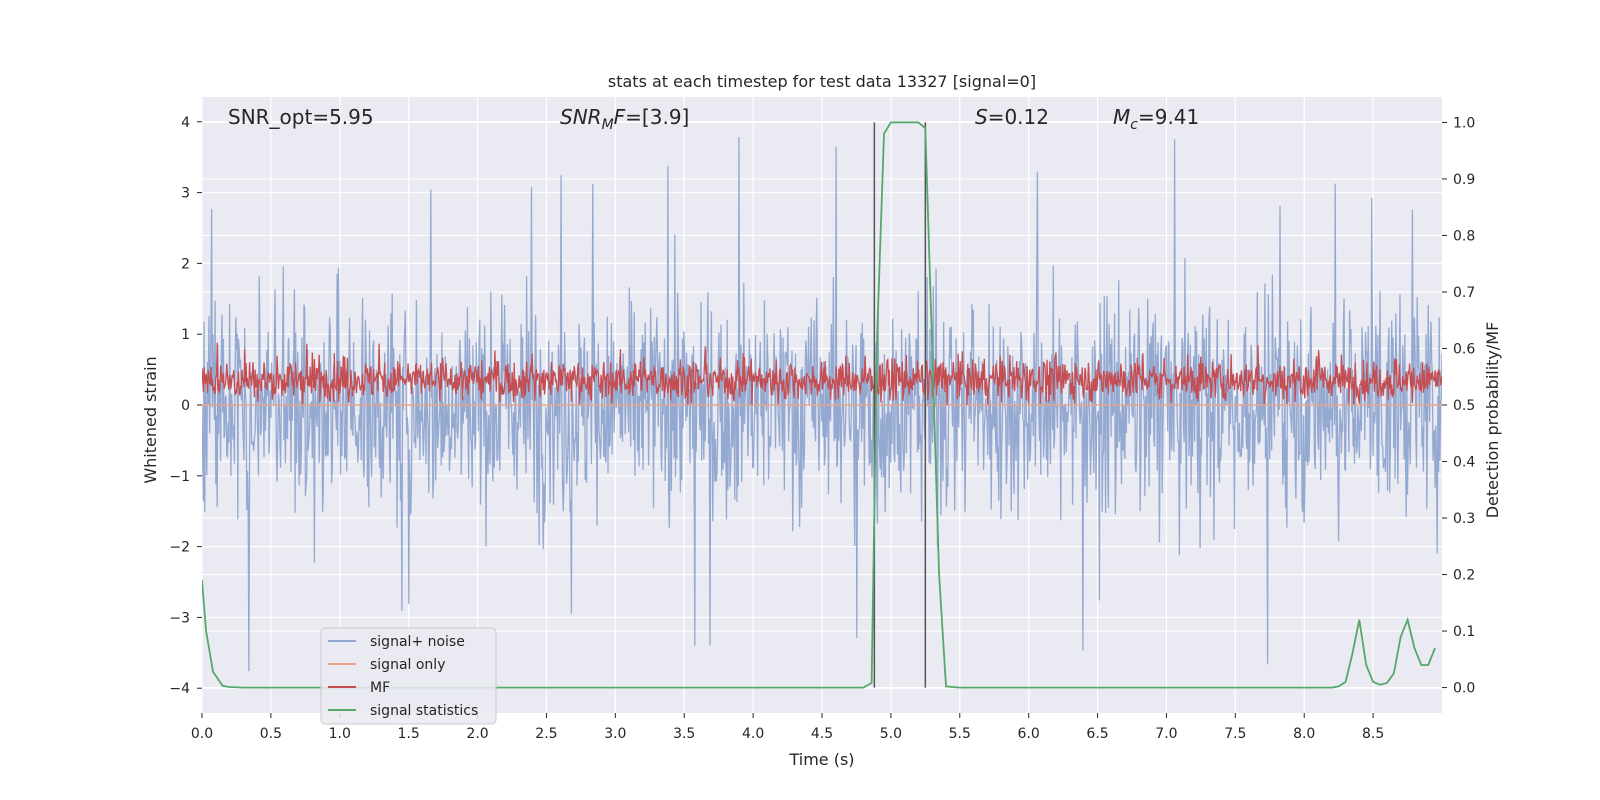 The width and height of the screenshot is (1600, 800). I want to click on annotation-mc-sub: c, so click(1134, 125).